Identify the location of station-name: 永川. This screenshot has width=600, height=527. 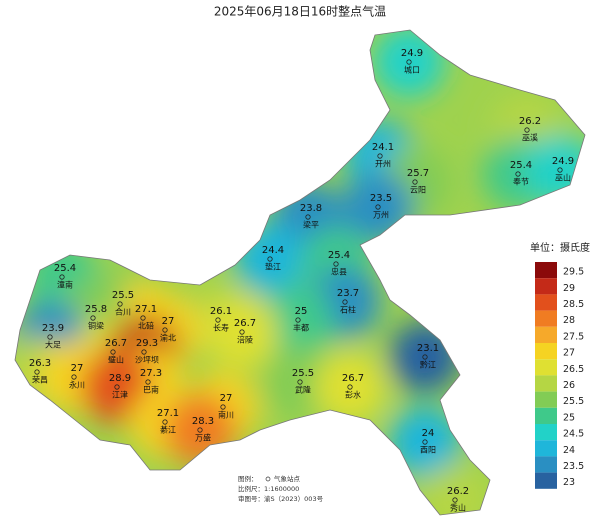
(77, 385).